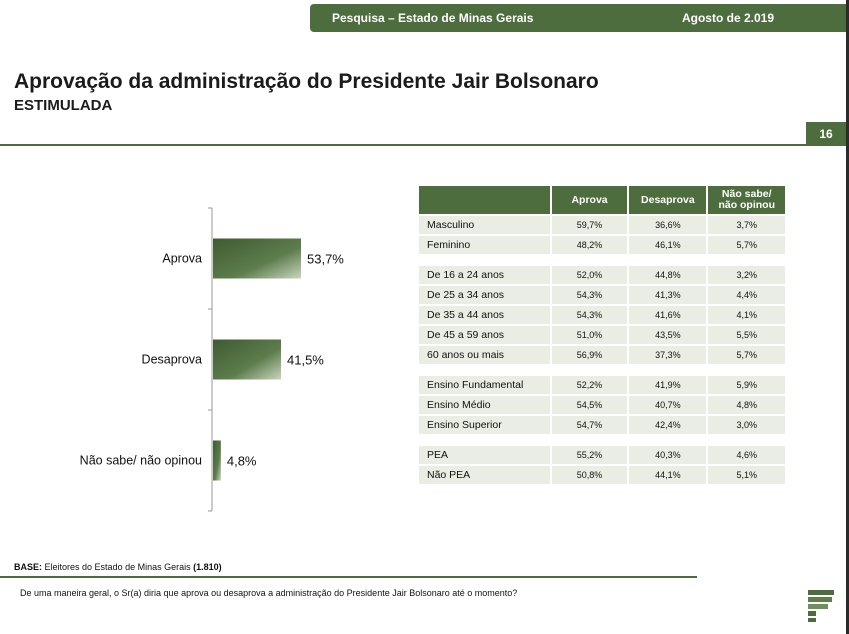 The height and width of the screenshot is (634, 849). I want to click on table-row-label: De 16 a 24 anos, so click(484, 275).